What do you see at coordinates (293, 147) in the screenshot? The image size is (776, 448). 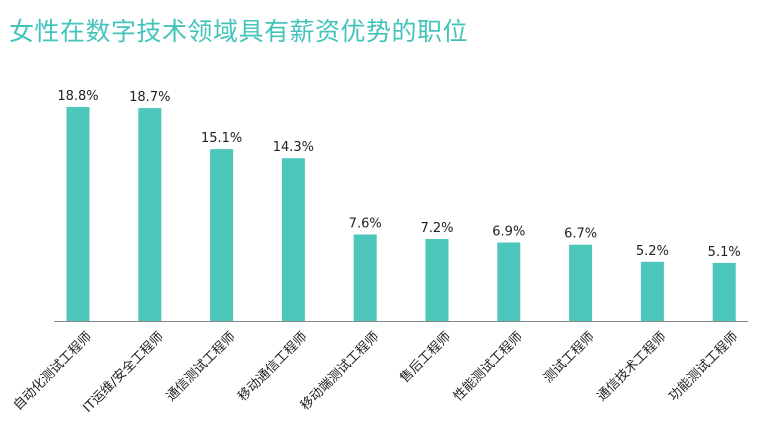 I see `value-label-4: 14.3%` at bounding box center [293, 147].